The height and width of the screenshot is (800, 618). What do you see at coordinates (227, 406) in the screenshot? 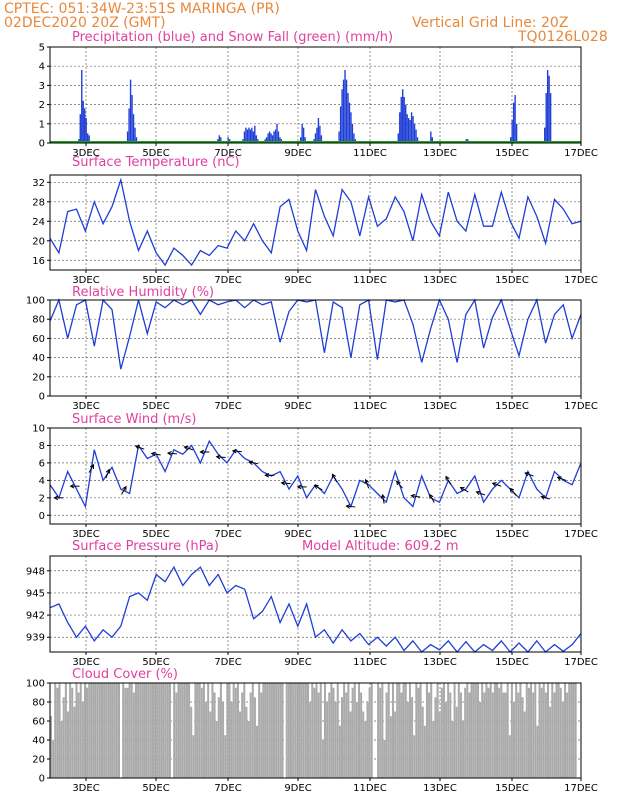
I see `xtick-label: 7DEC` at bounding box center [227, 406].